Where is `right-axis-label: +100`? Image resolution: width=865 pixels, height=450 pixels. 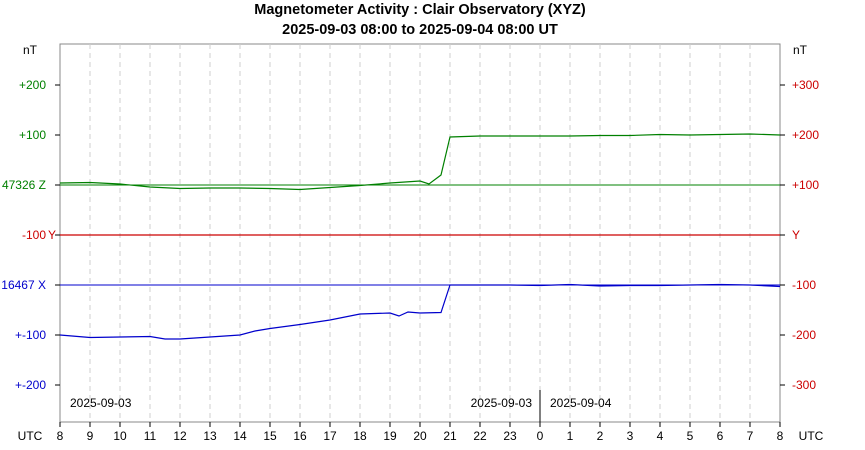 right-axis-label: +100 is located at coordinates (805, 185).